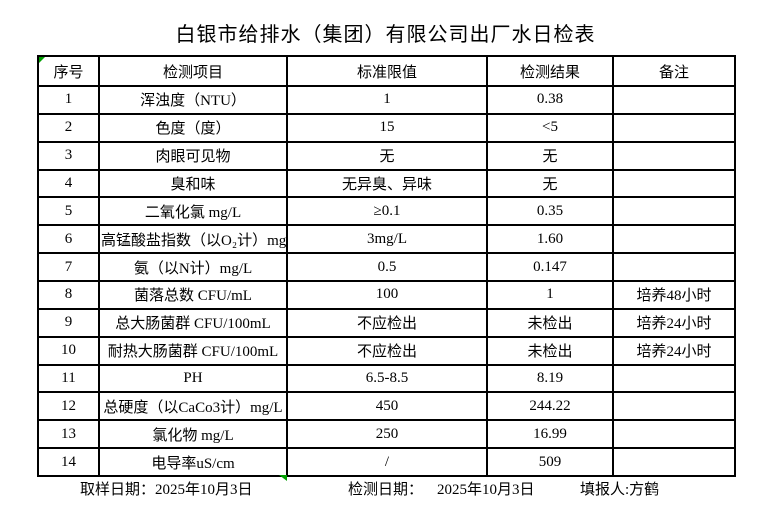  I want to click on cell-item: 氯化物 mg/L, so click(193, 434).